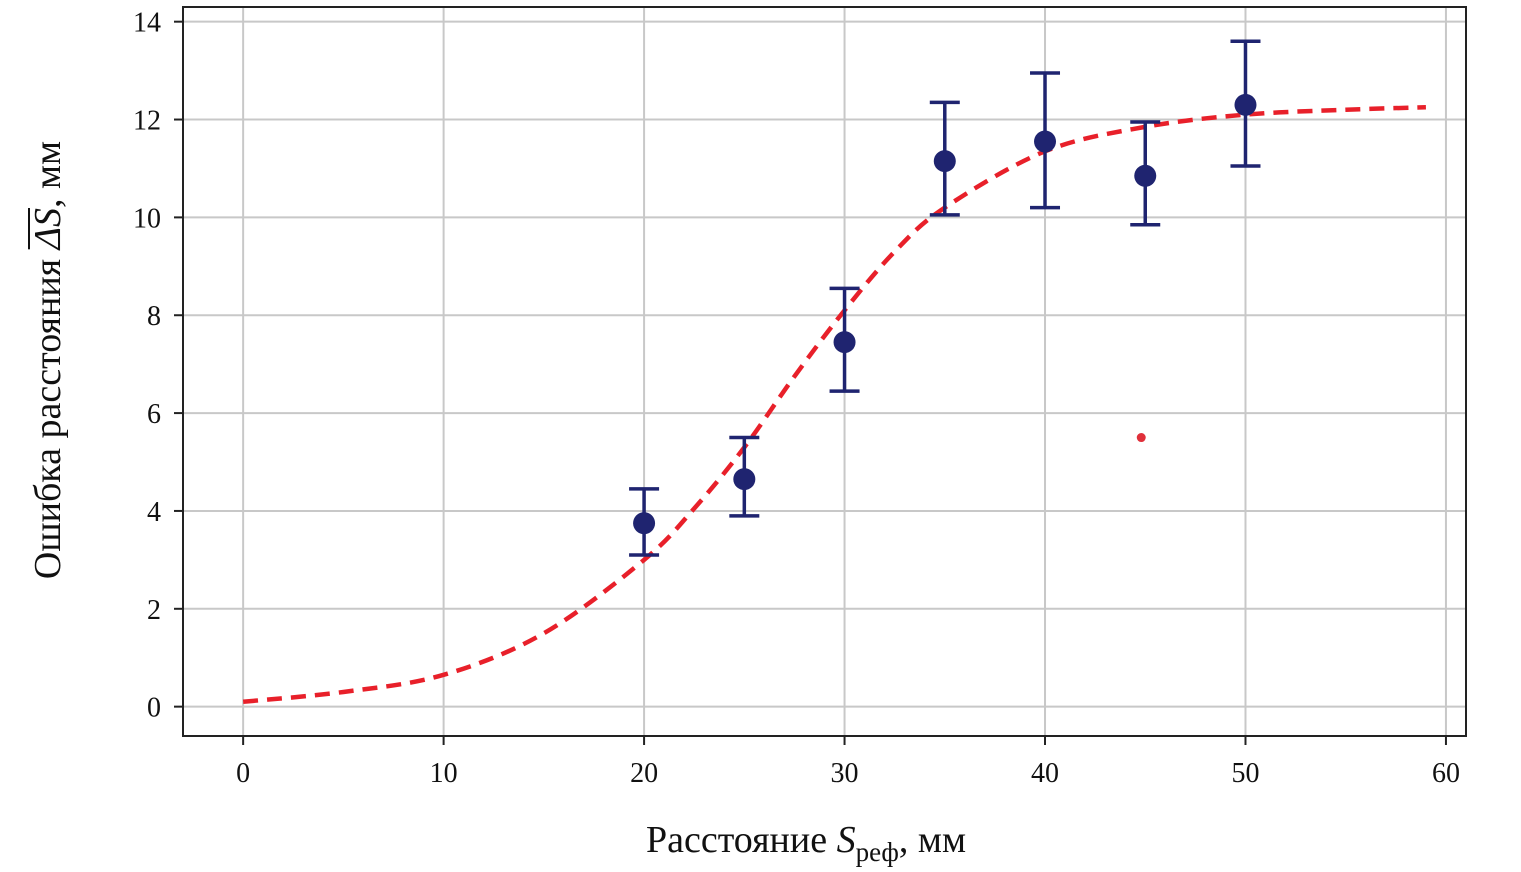 This screenshot has height=872, width=1521. What do you see at coordinates (1141, 438) in the screenshot?
I see `stray-point` at bounding box center [1141, 438].